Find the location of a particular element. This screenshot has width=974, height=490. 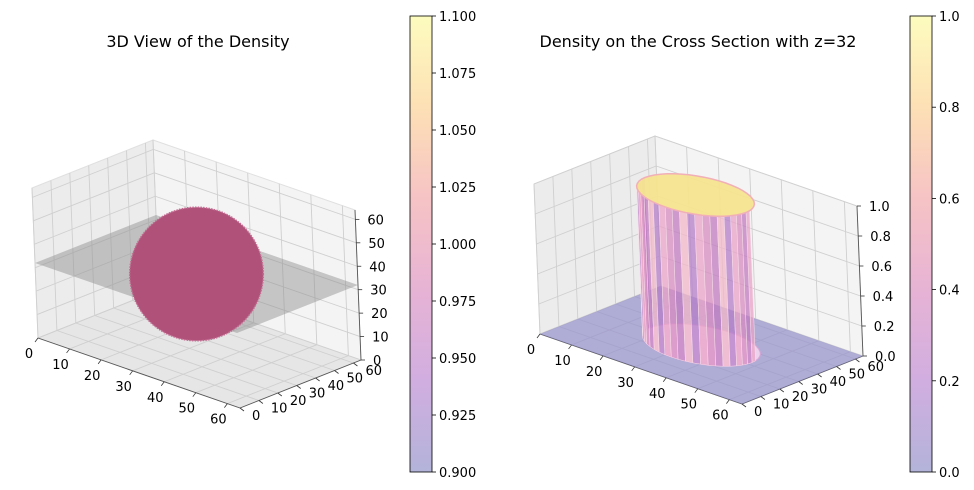

x-tick-label: 40 is located at coordinates (155, 398).